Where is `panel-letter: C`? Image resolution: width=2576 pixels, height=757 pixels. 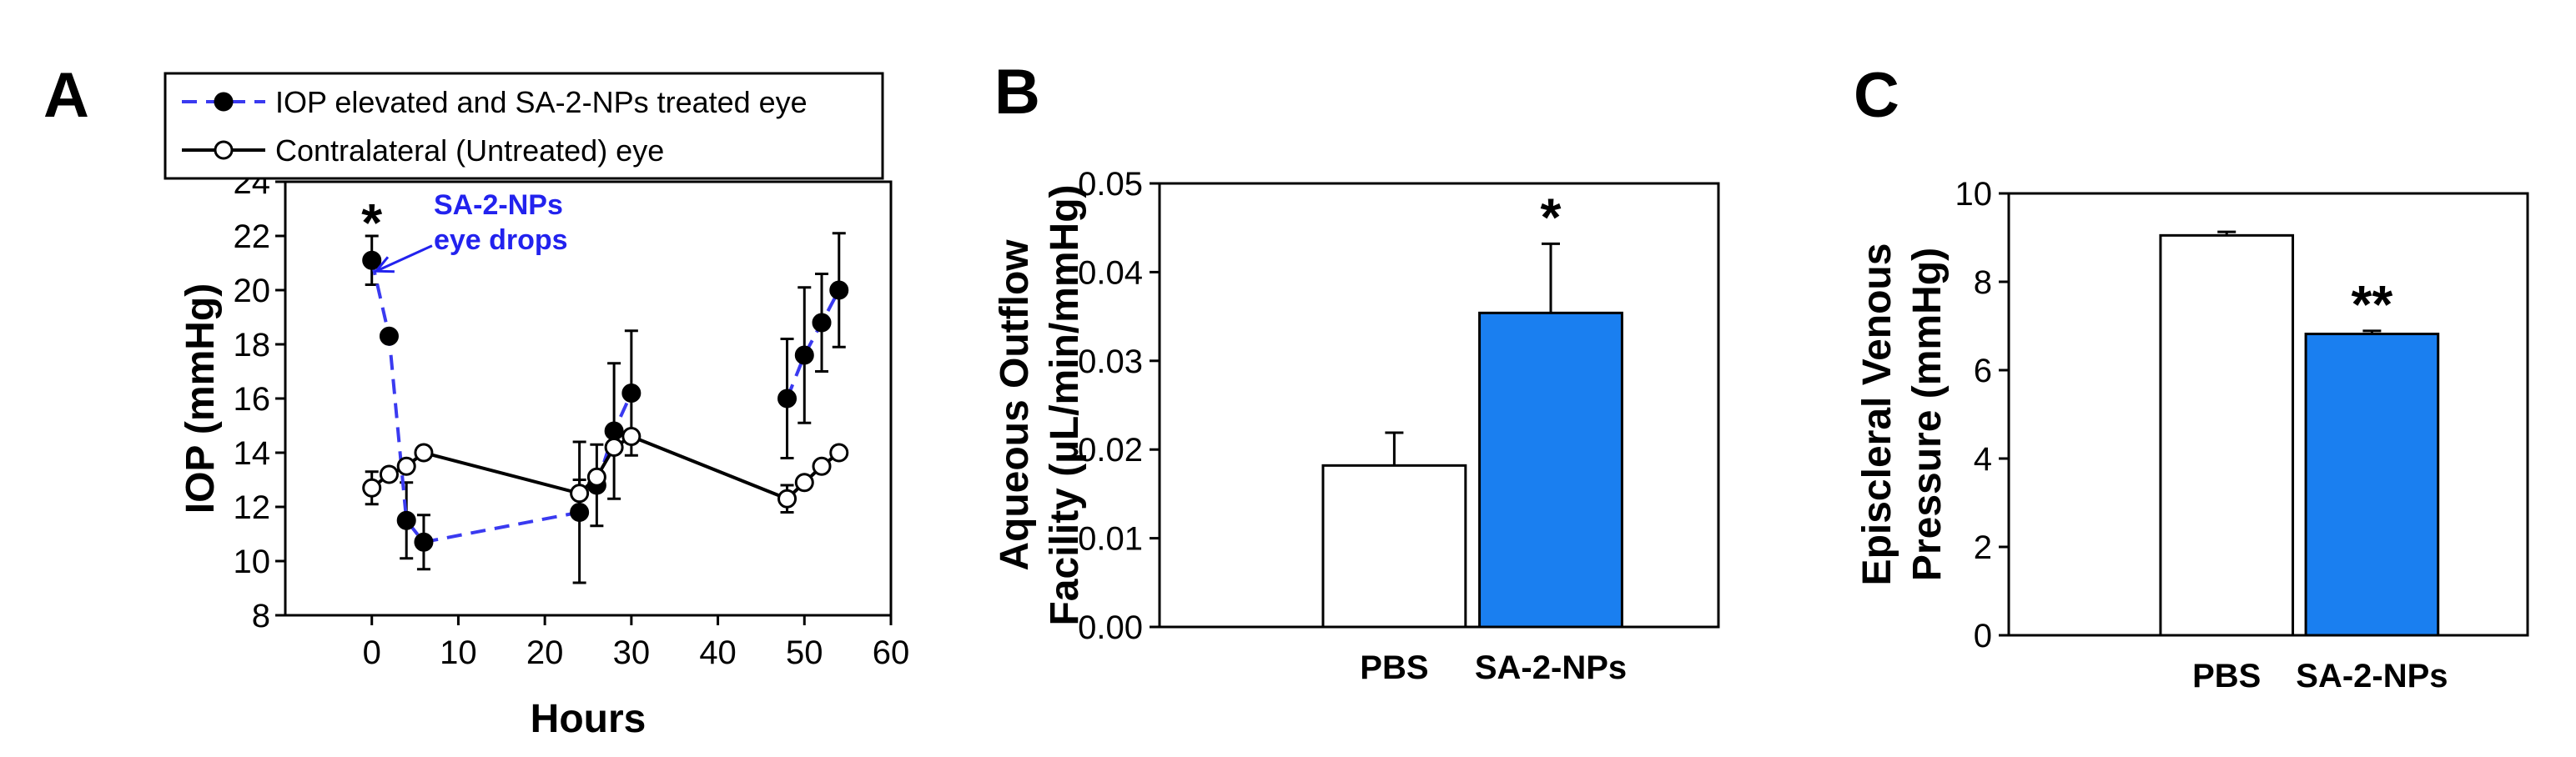
panel-letter: C is located at coordinates (1876, 95).